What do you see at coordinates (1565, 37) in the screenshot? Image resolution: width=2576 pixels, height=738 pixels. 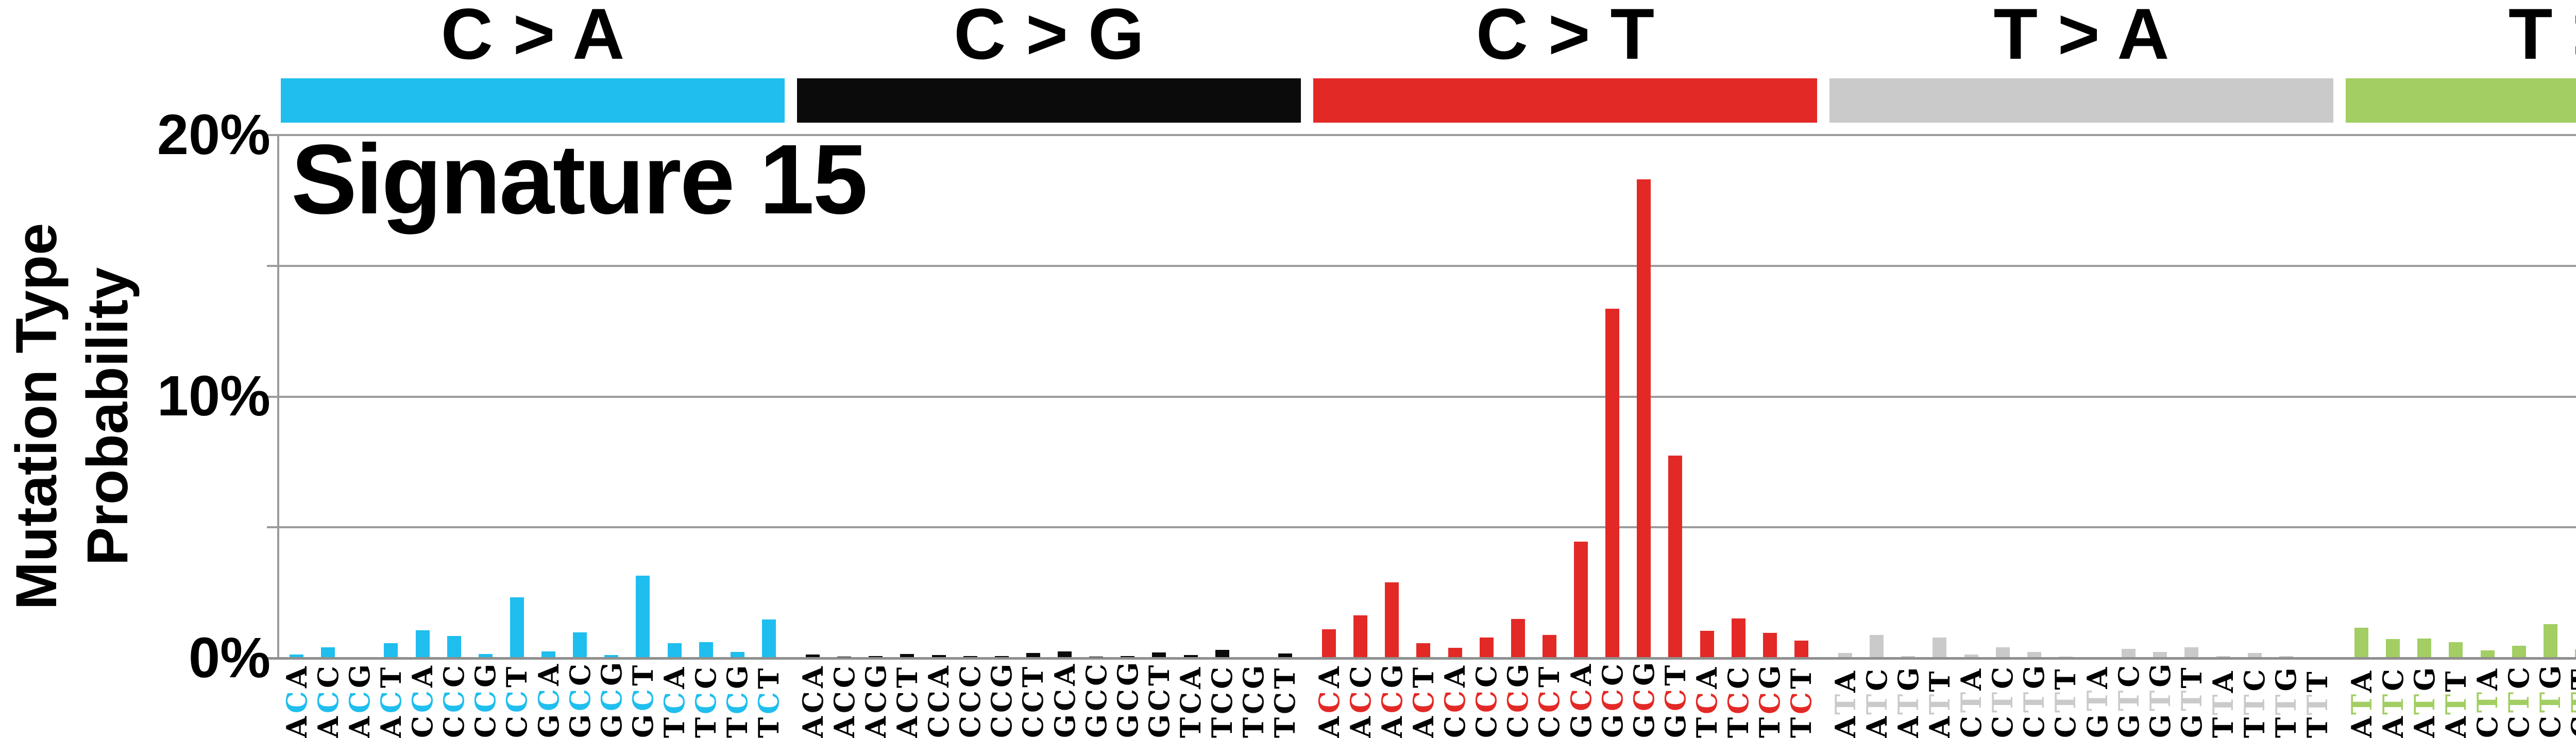 I see `mutation-class-label: C > T` at bounding box center [1565, 37].